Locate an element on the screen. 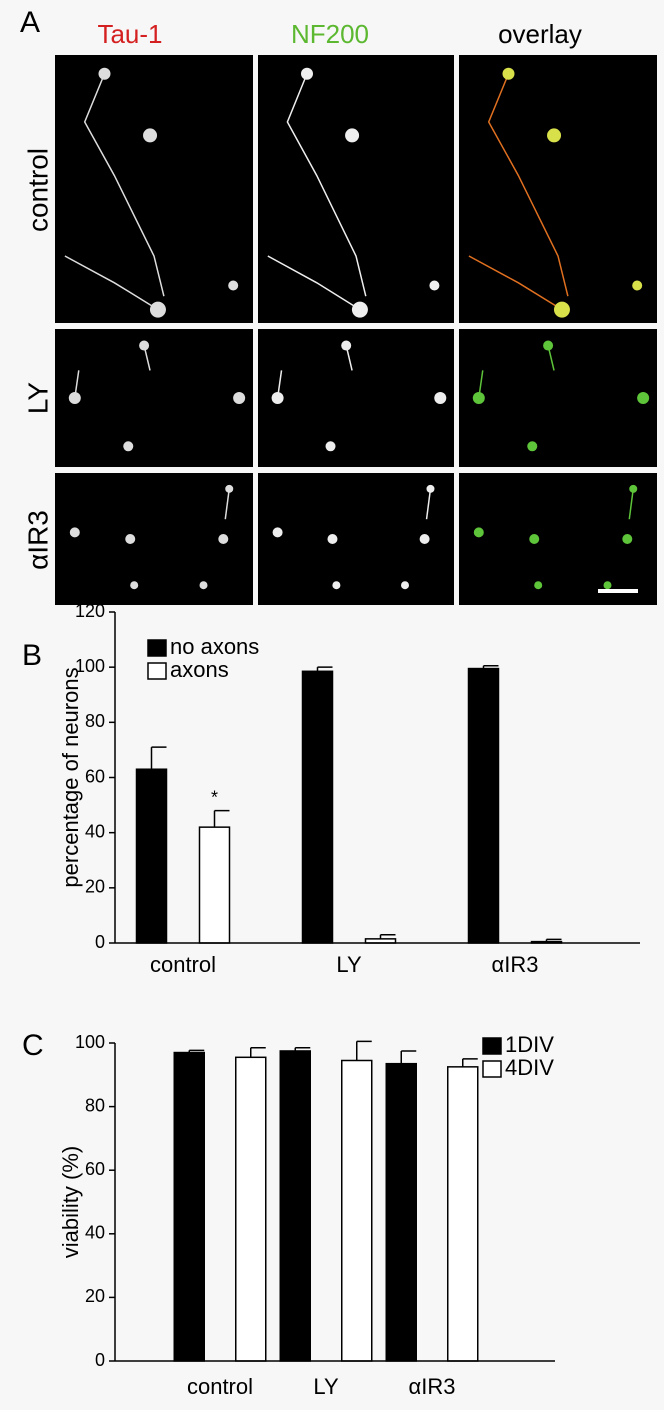 Image resolution: width=664 pixels, height=1410 pixels. panel-label: C is located at coordinates (33, 1045).